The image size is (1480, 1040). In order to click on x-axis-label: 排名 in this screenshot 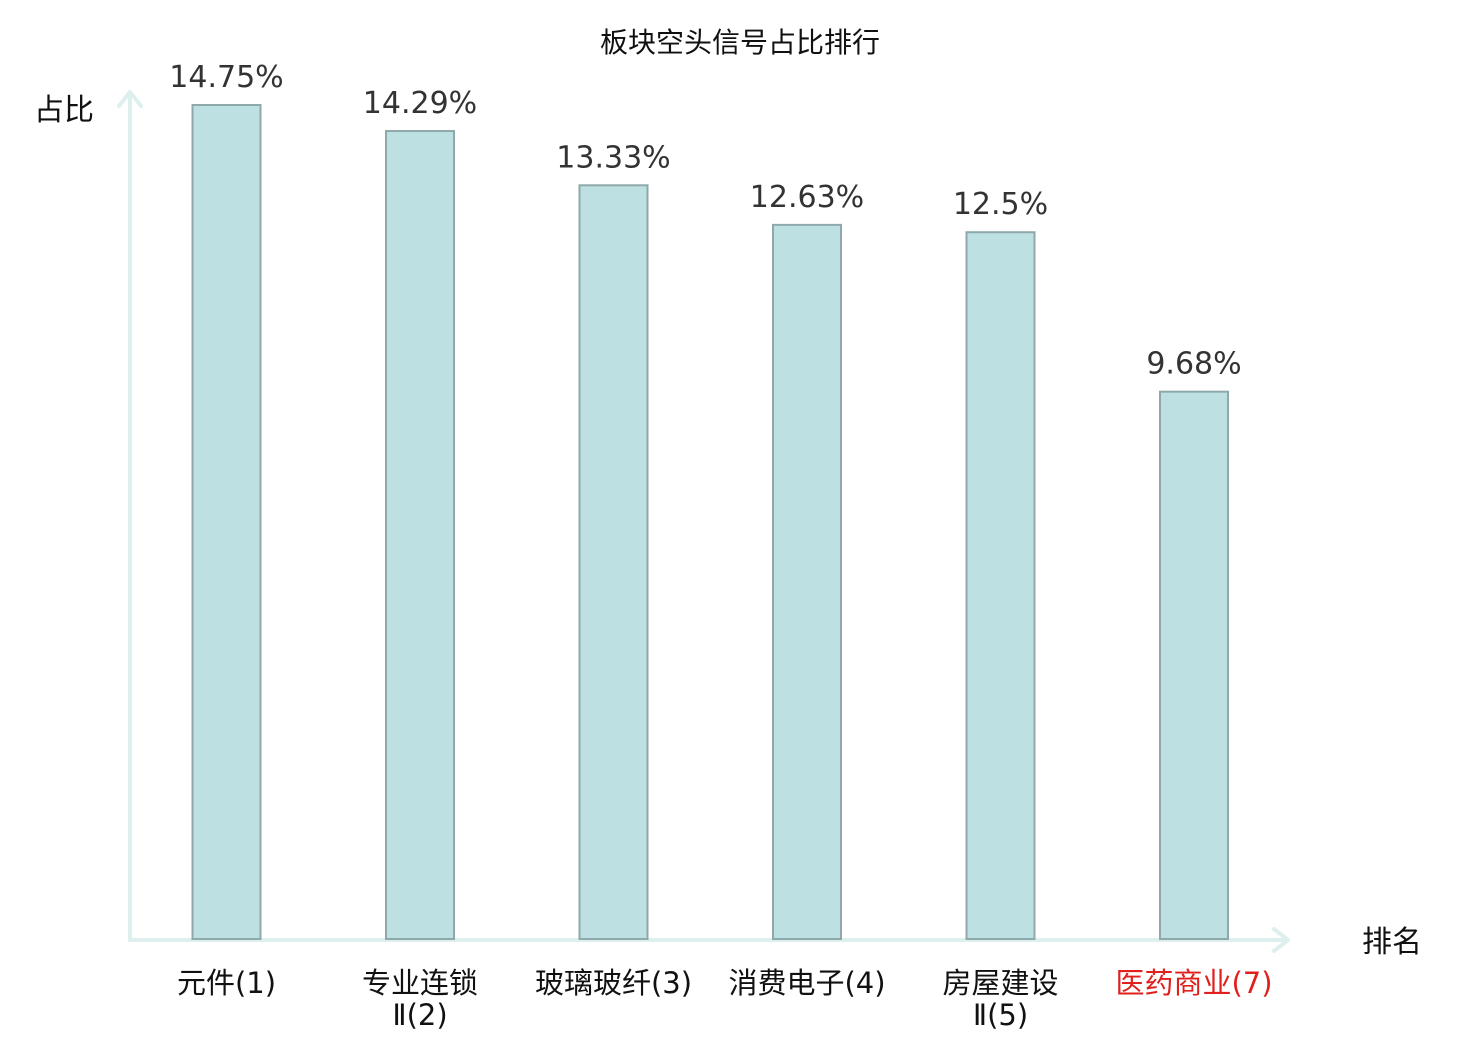, I will do `click(1392, 942)`.